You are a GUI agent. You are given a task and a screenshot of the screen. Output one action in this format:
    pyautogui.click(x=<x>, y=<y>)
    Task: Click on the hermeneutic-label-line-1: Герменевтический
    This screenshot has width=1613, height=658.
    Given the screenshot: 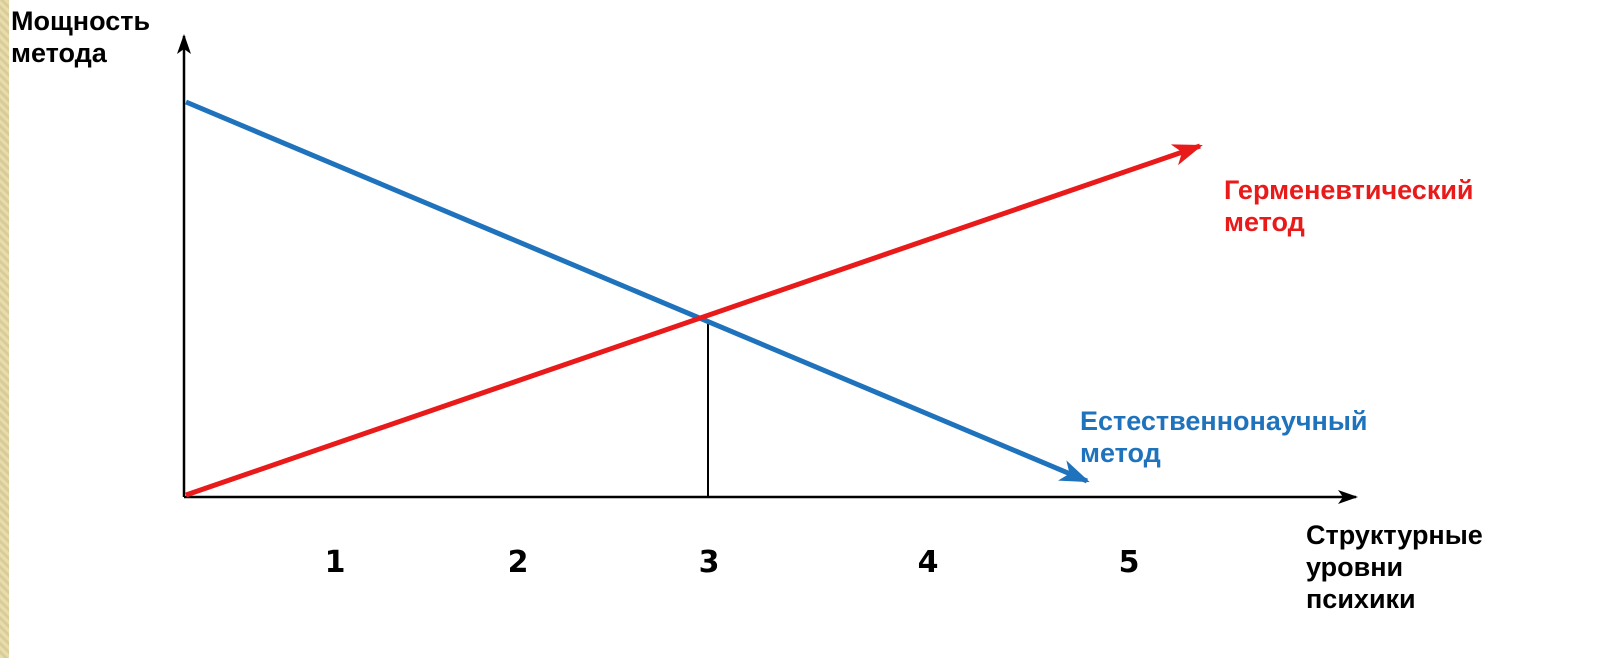 What is the action you would take?
    pyautogui.click(x=1349, y=190)
    